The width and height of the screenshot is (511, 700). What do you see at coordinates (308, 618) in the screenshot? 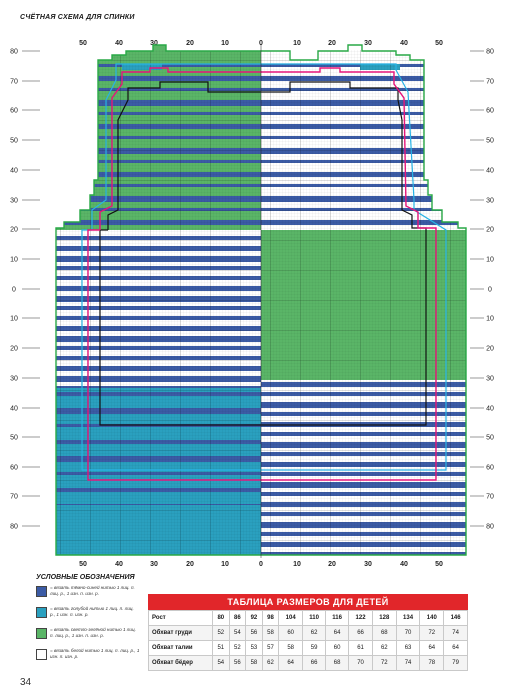
I see `size-table-header-row: Рост 80 86 92 98 104 110 116 122 128 134 140 146` at bounding box center [308, 618].